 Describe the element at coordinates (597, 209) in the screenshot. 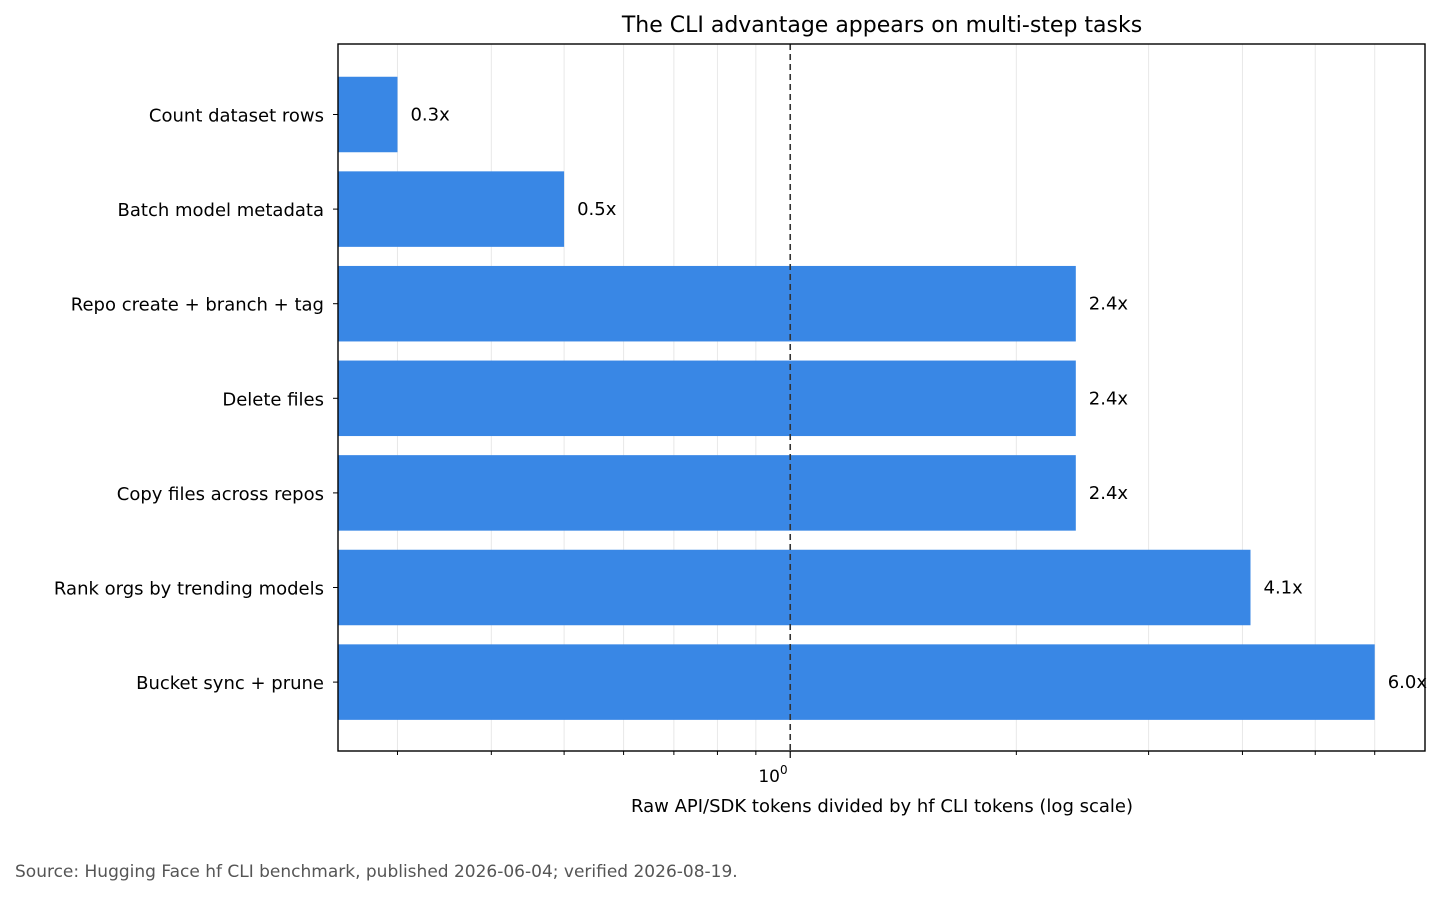

I see `data-label: 0.5x` at that location.